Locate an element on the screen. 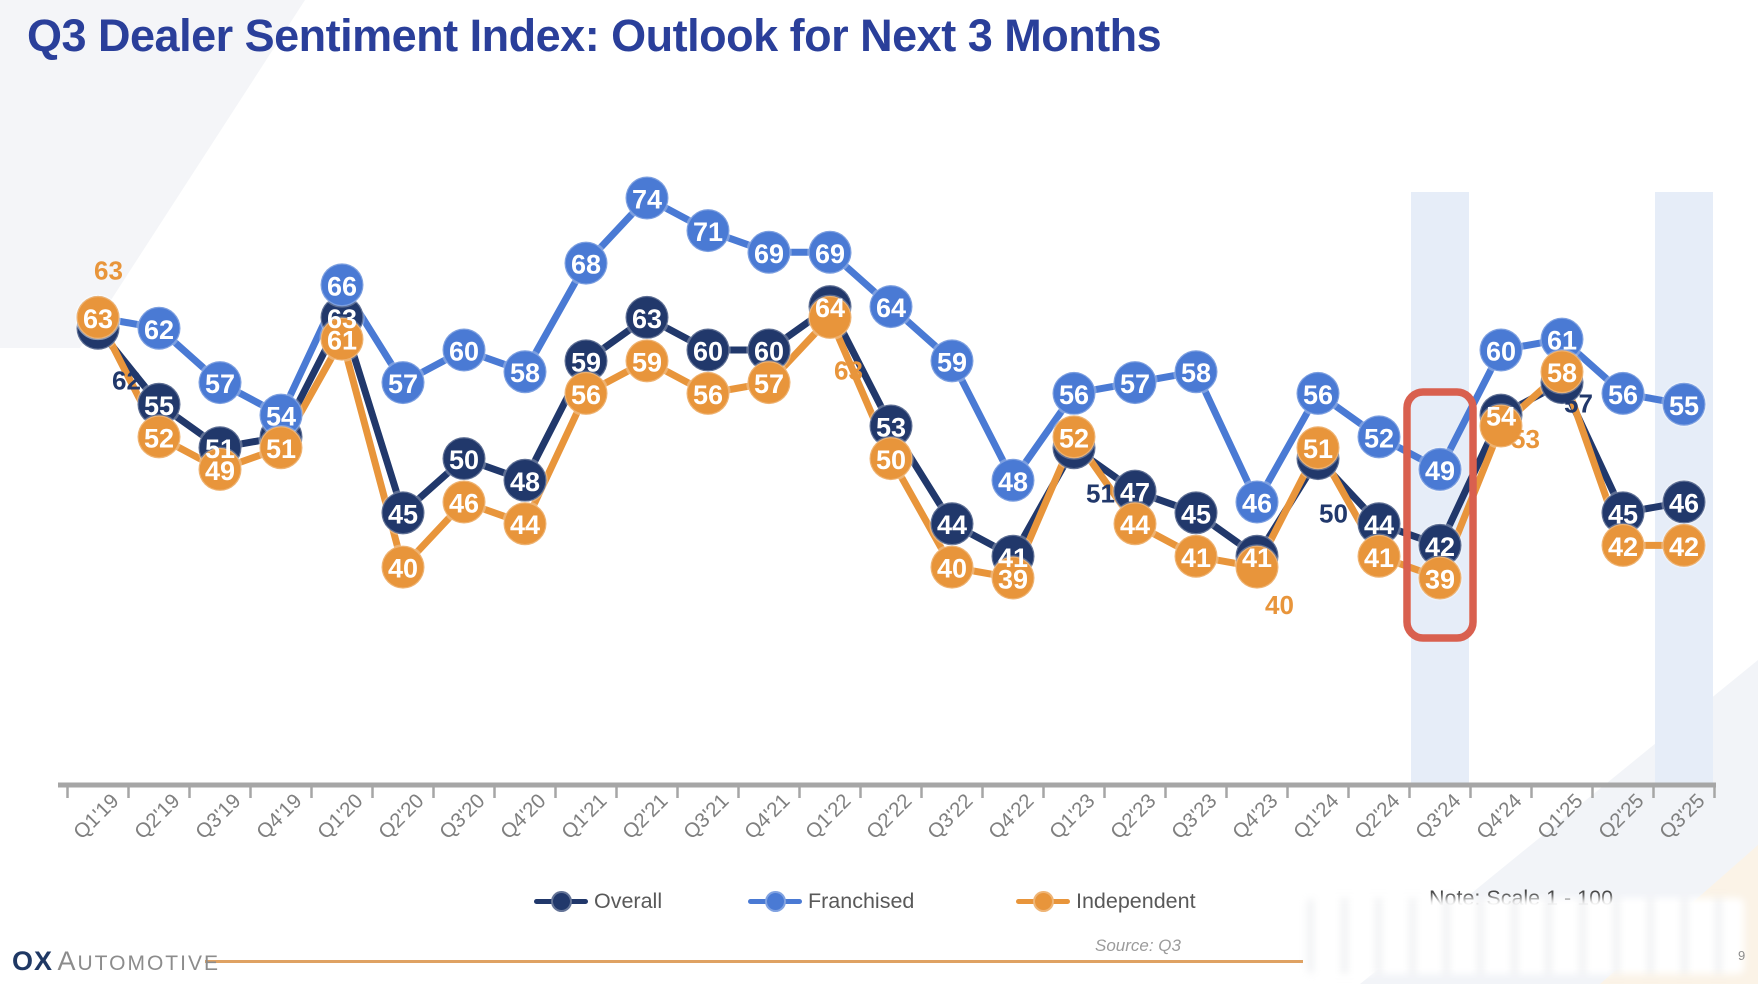 This screenshot has height=984, width=1758. data-label-franchised-Q3-20: 60 is located at coordinates (464, 351).